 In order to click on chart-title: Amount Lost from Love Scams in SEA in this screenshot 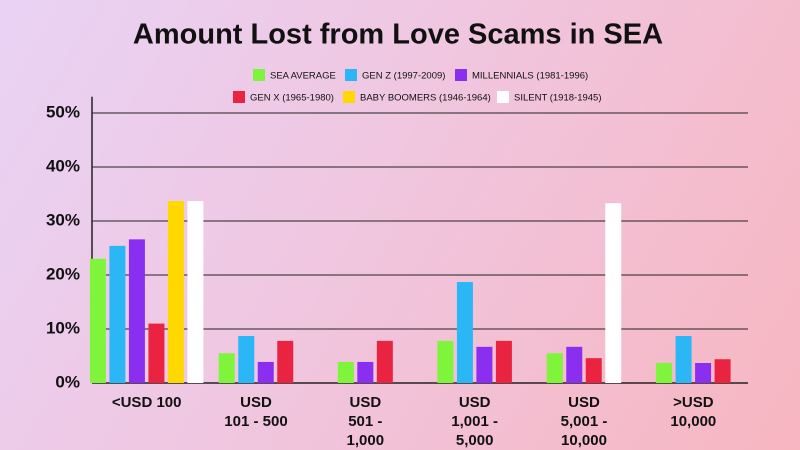, I will do `click(398, 35)`.